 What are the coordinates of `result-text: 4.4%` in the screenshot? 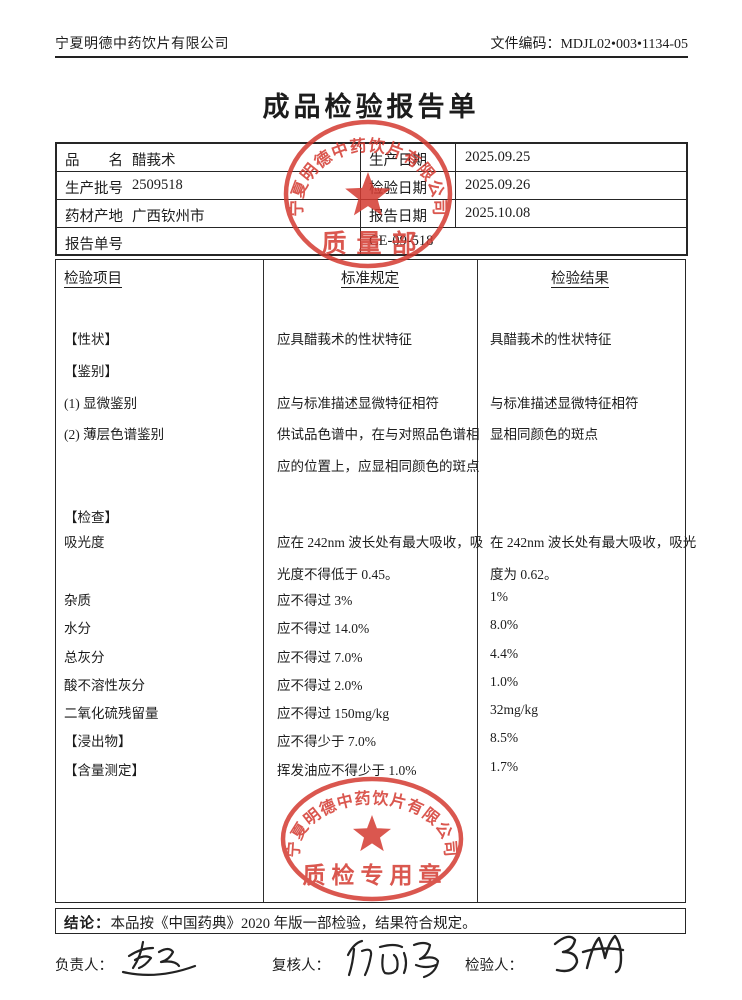 It's located at (504, 653).